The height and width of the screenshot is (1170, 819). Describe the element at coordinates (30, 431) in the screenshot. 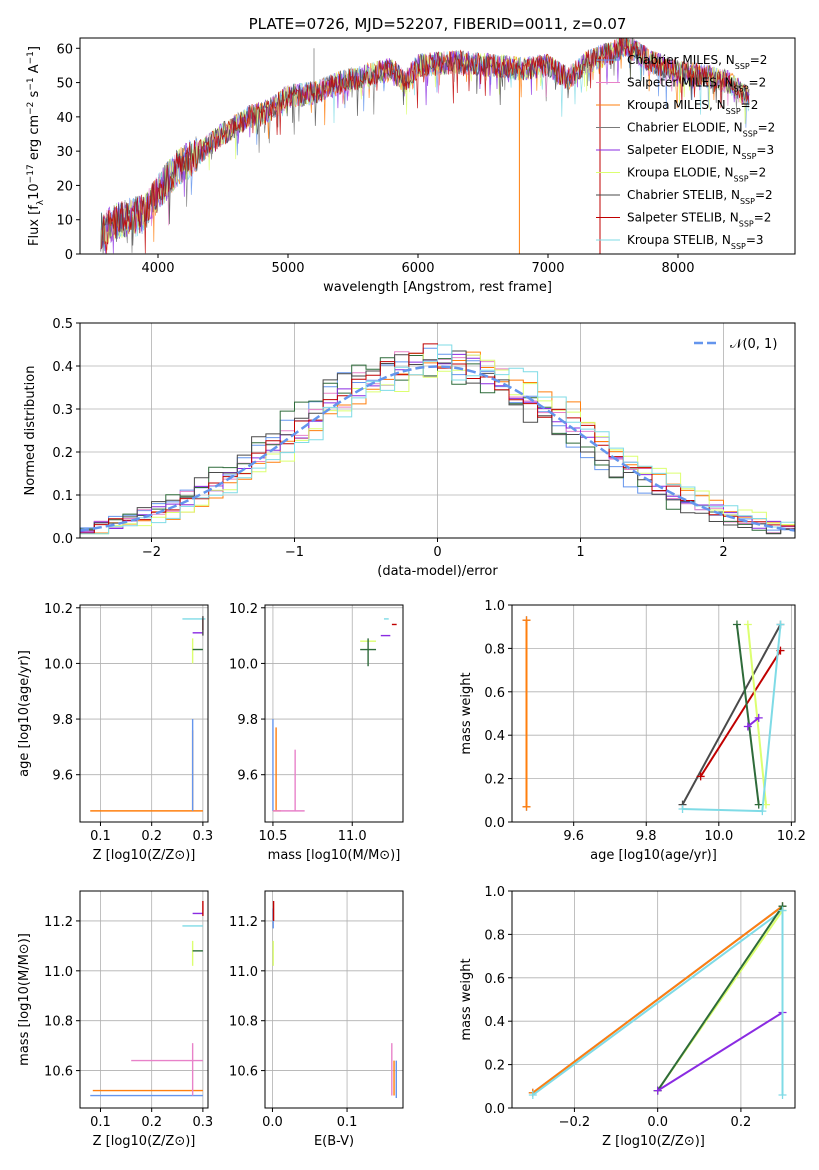

I see `y-axis-label: Normed distribution` at that location.